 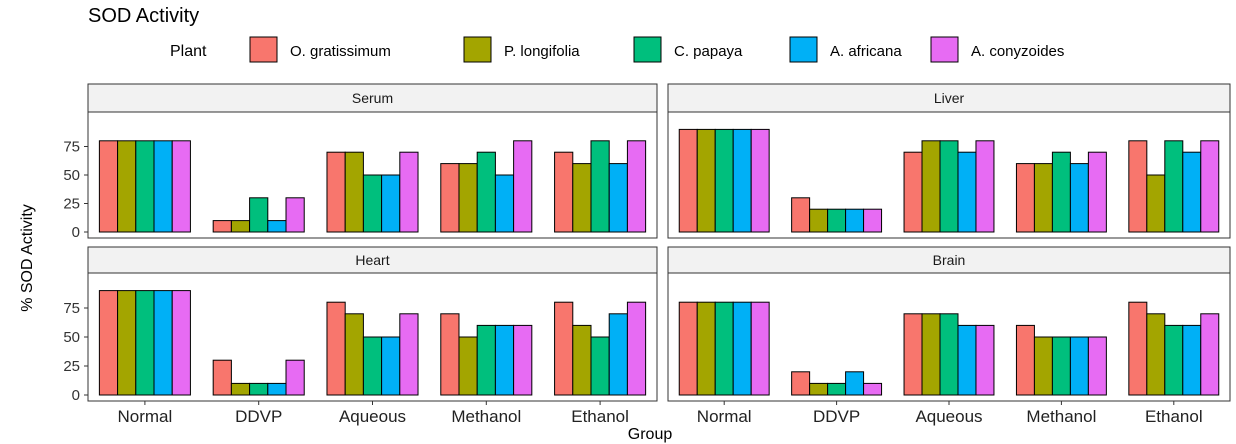 What do you see at coordinates (1017, 51) in the screenshot?
I see `legend-label: A. conyzoides` at bounding box center [1017, 51].